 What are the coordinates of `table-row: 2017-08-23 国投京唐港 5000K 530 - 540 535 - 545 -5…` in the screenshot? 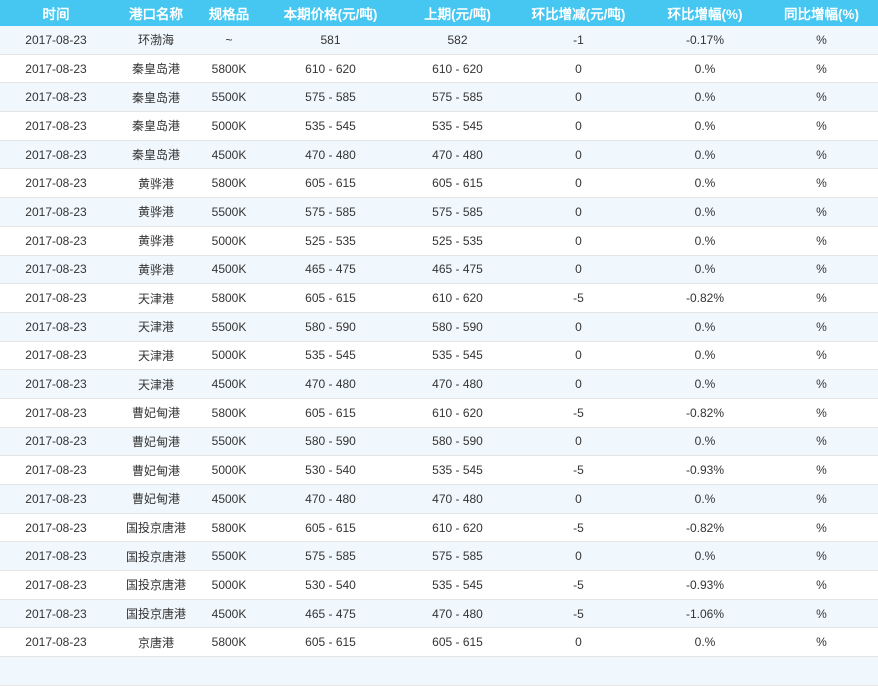 It's located at (439, 585).